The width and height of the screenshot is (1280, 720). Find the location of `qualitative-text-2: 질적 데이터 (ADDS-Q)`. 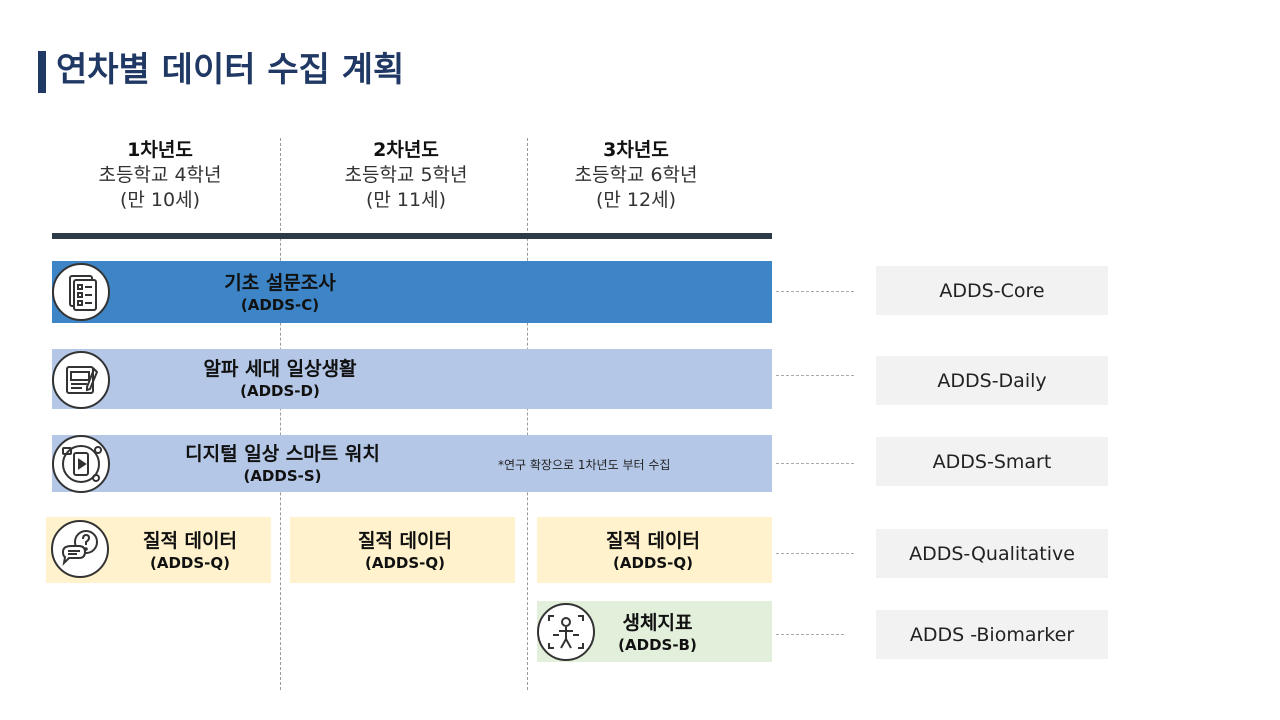

qualitative-text-2: 질적 데이터 (ADDS-Q) is located at coordinates (405, 552).